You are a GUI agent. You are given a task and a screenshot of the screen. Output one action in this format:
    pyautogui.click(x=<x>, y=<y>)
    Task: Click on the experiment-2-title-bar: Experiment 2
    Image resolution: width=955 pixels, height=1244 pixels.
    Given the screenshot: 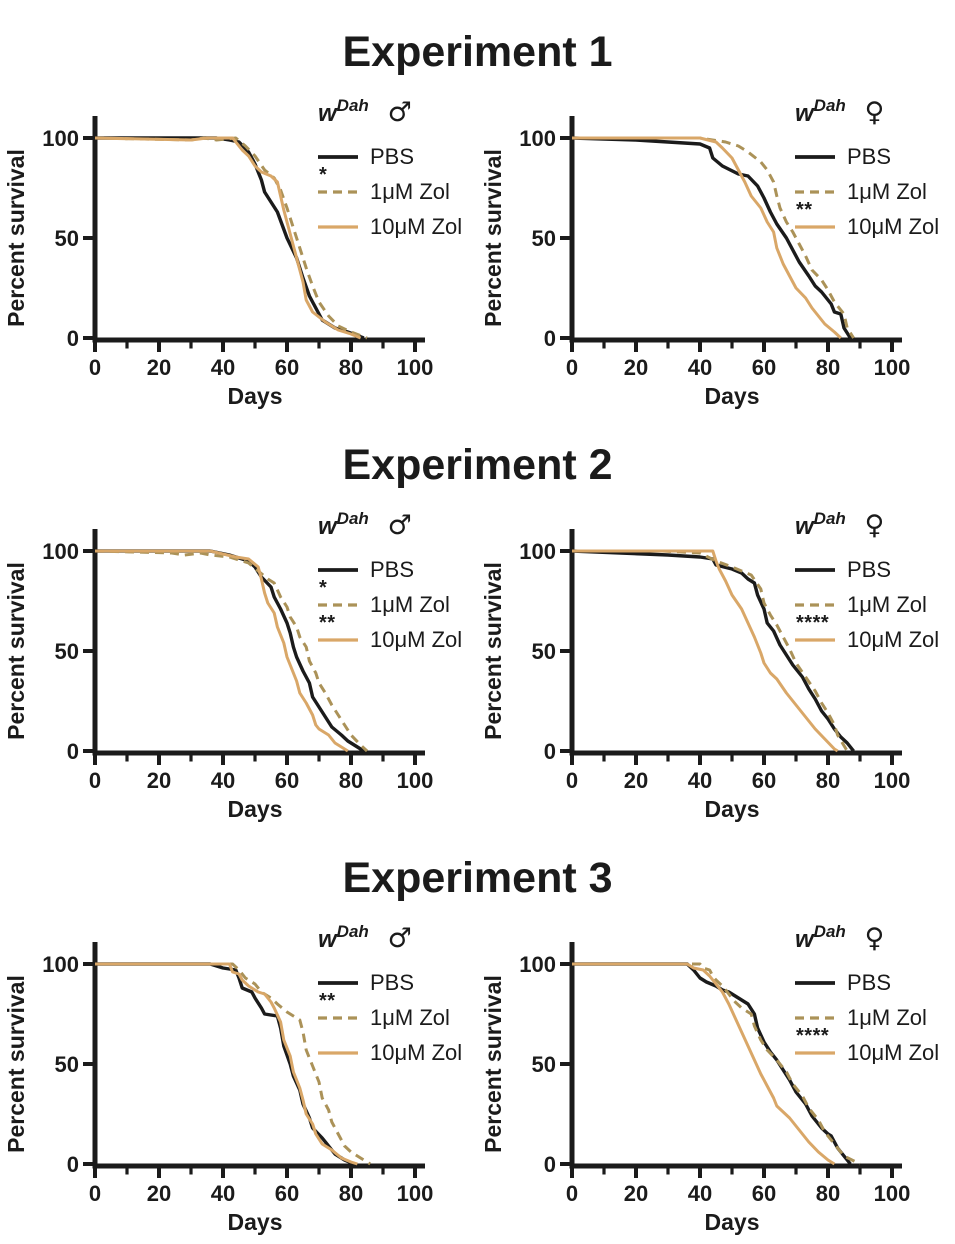 What is the action you would take?
    pyautogui.click(x=477, y=454)
    